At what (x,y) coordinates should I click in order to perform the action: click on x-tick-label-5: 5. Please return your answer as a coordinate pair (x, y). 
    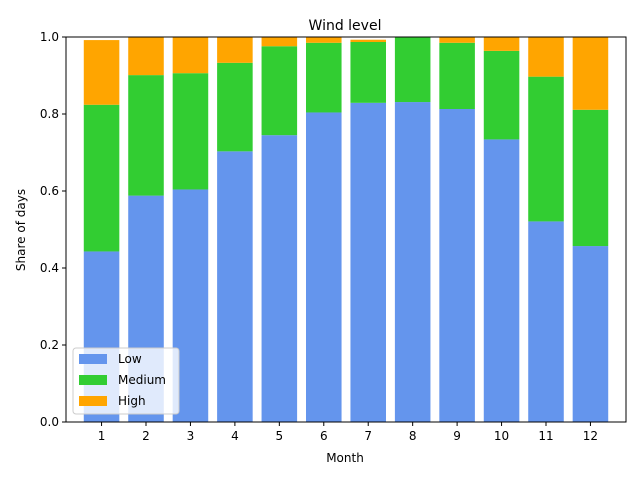
    Looking at the image, I should click on (280, 436).